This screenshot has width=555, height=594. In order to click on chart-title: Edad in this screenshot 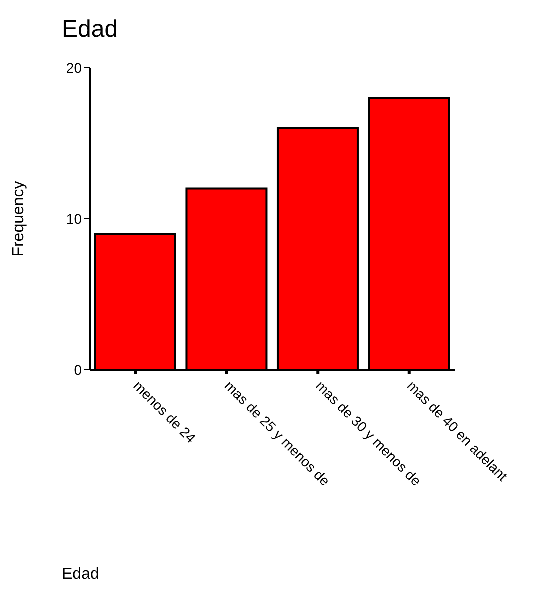, I will do `click(90, 30)`.